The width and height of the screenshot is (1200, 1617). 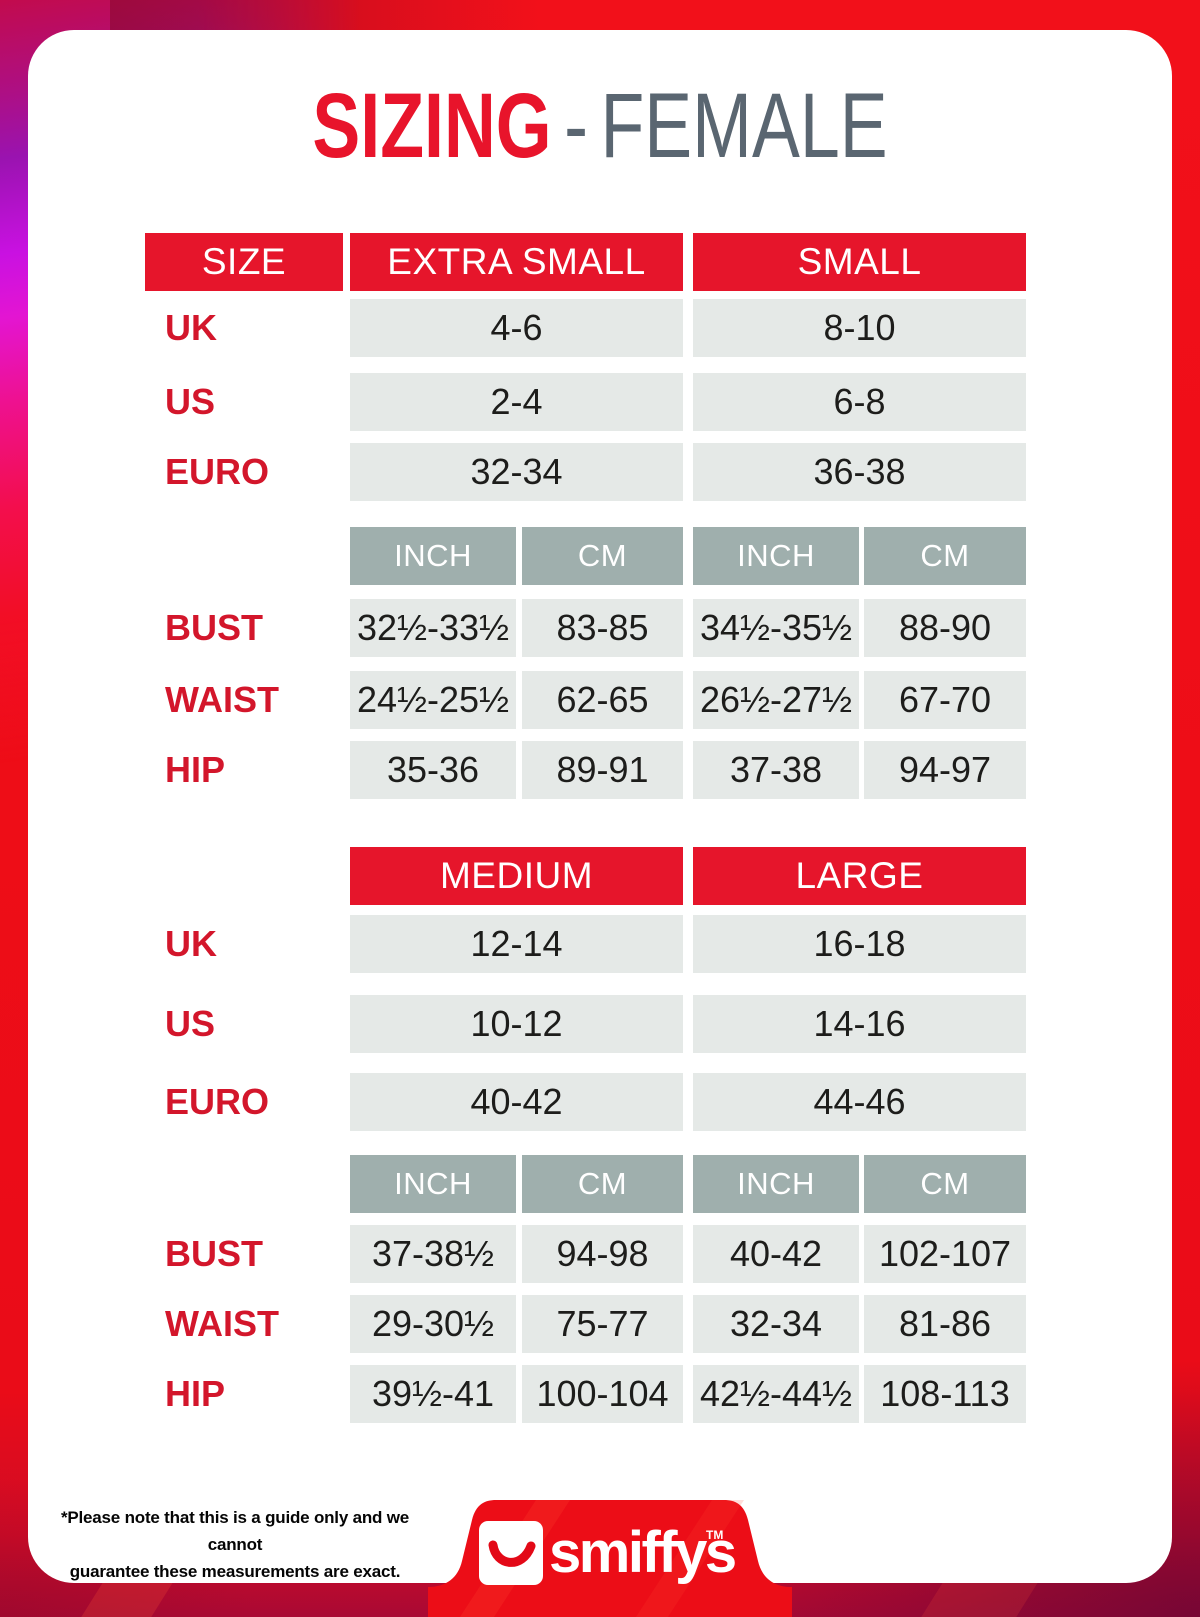 I want to click on col-header-large: LARGE, so click(x=859, y=876).